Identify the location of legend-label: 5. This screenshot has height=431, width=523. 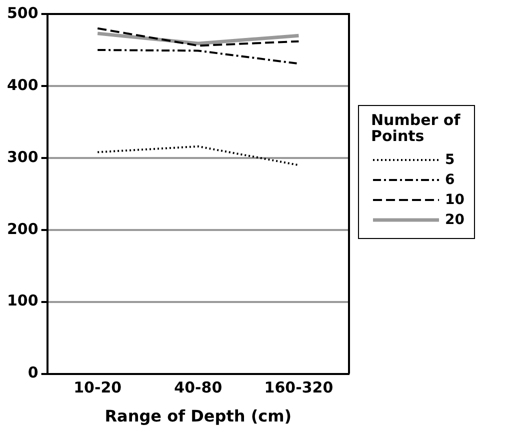
(450, 160).